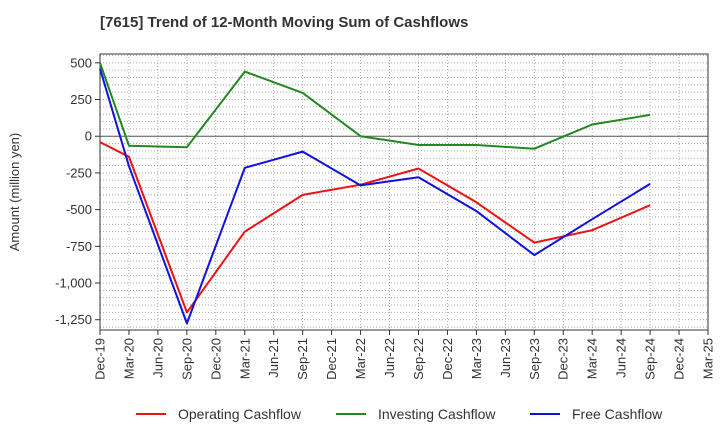  Describe the element at coordinates (186, 359) in the screenshot. I see `x-tick-label: Sep-20` at that location.